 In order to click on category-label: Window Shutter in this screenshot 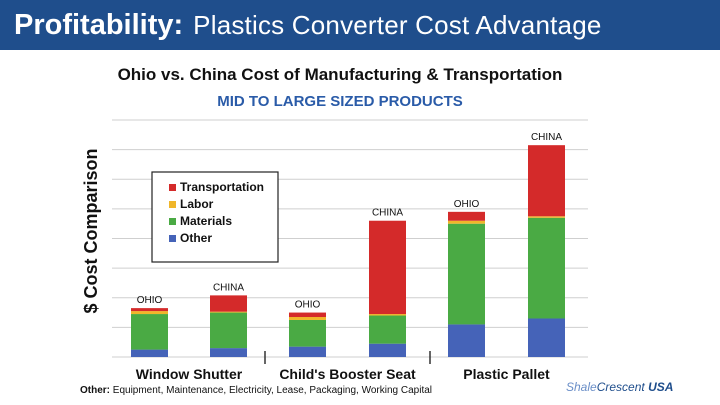, I will do `click(189, 374)`.